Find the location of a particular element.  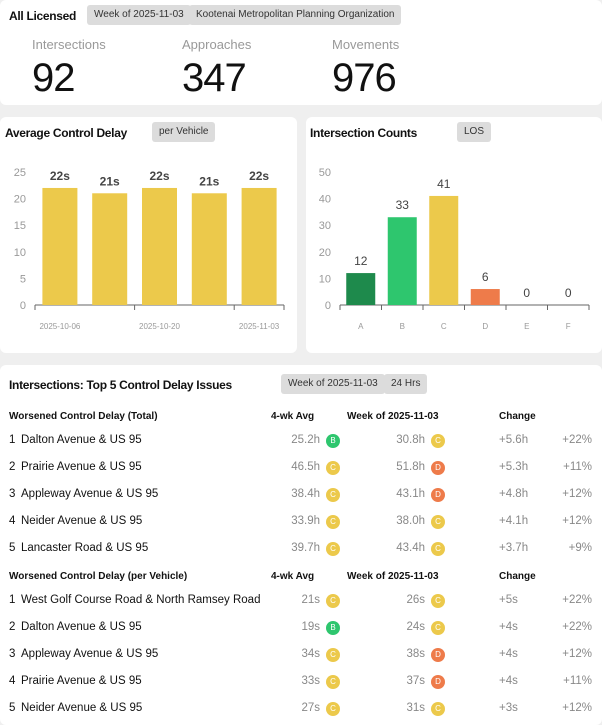

row-rank: 4 is located at coordinates (12, 521).